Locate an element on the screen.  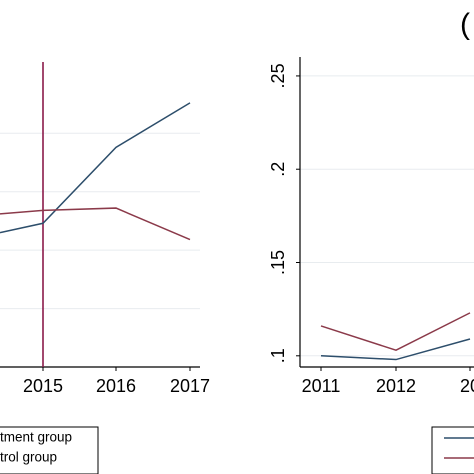
x-tick-label-left-2: 2017 is located at coordinates (190, 386).